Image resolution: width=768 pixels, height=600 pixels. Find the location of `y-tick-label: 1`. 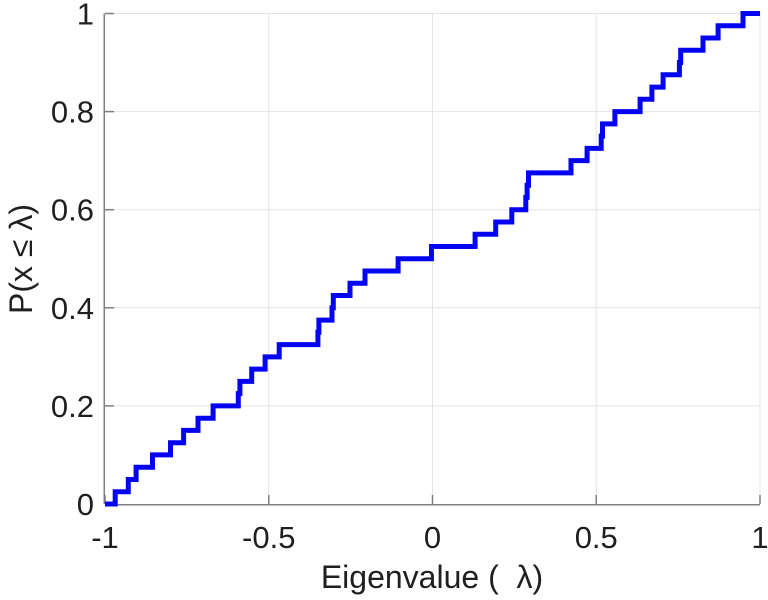

y-tick-label: 1 is located at coordinates (85, 16).